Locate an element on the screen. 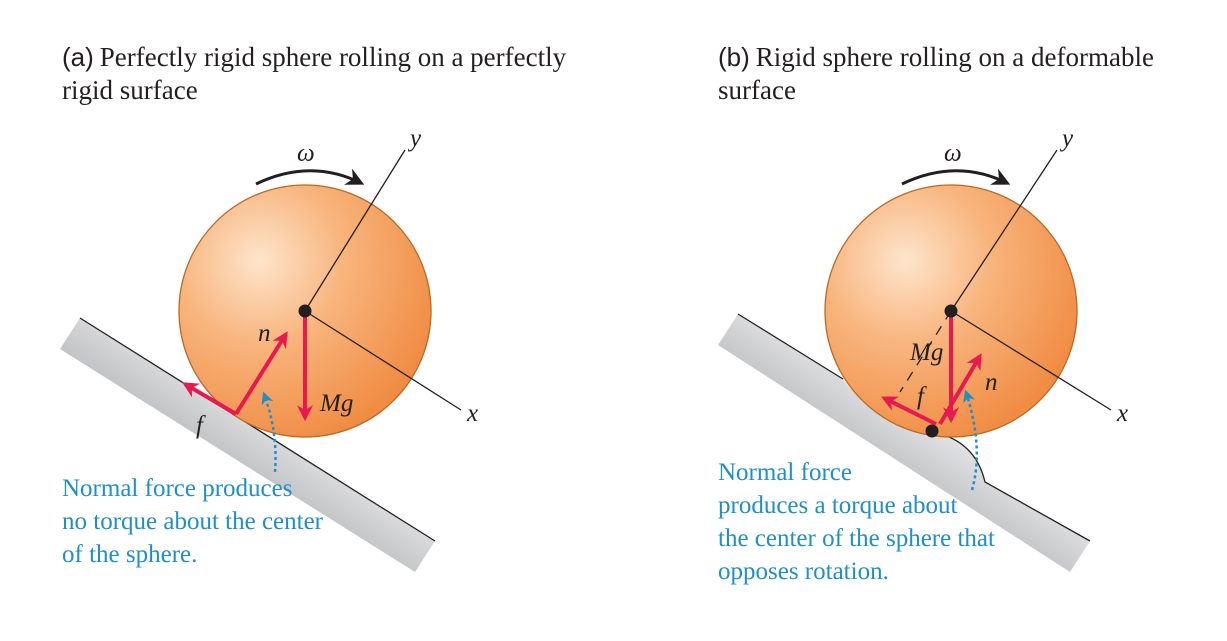 The height and width of the screenshot is (641, 1227). panel-b-note-line3: the center of the sphere that is located at coordinates (856, 538).